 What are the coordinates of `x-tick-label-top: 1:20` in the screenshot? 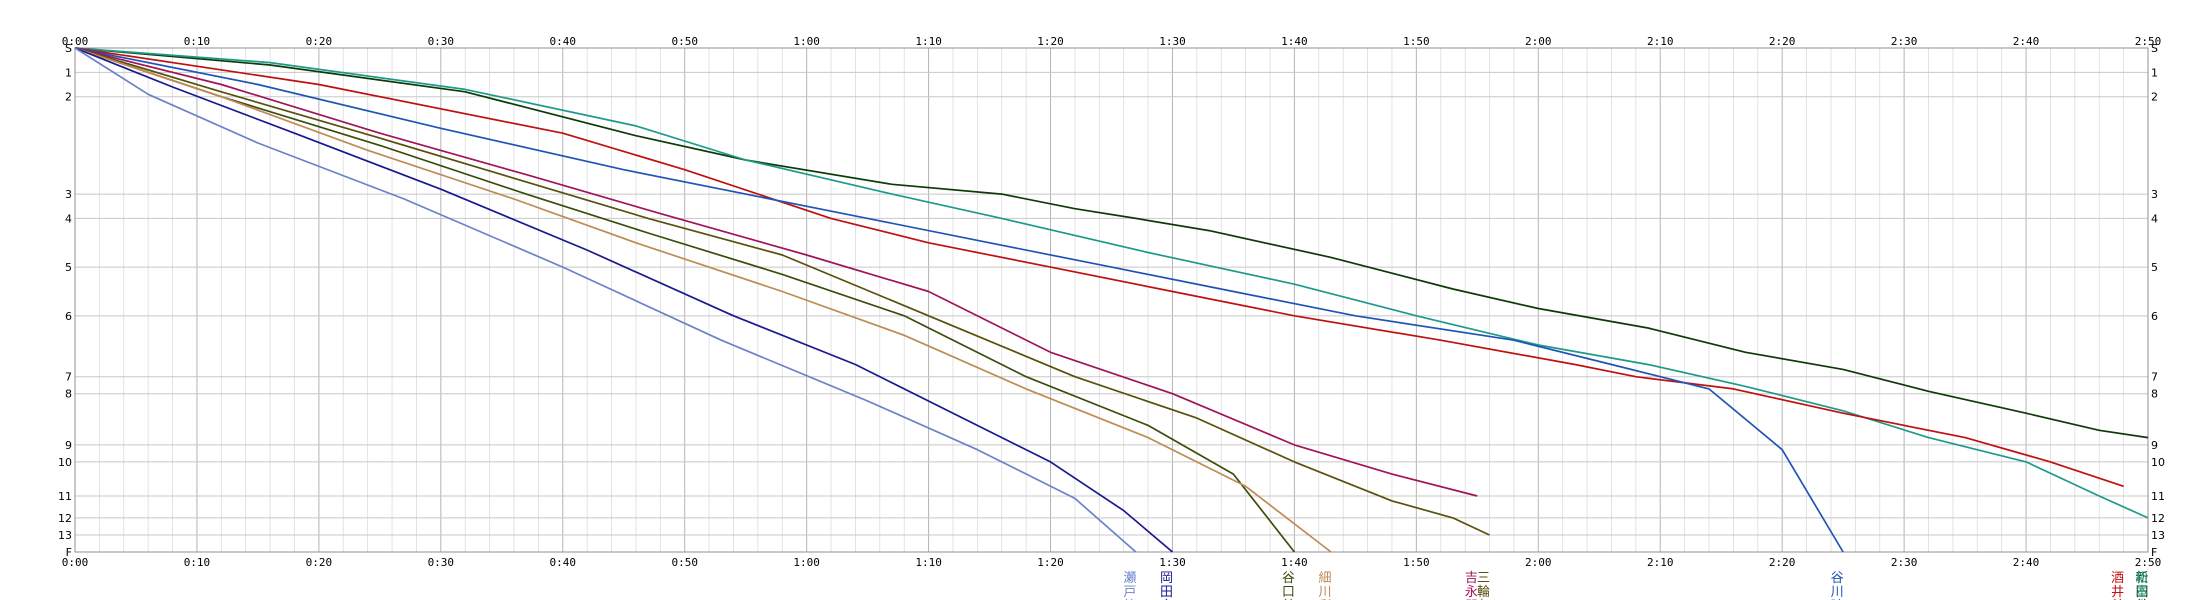 It's located at (1050, 41).